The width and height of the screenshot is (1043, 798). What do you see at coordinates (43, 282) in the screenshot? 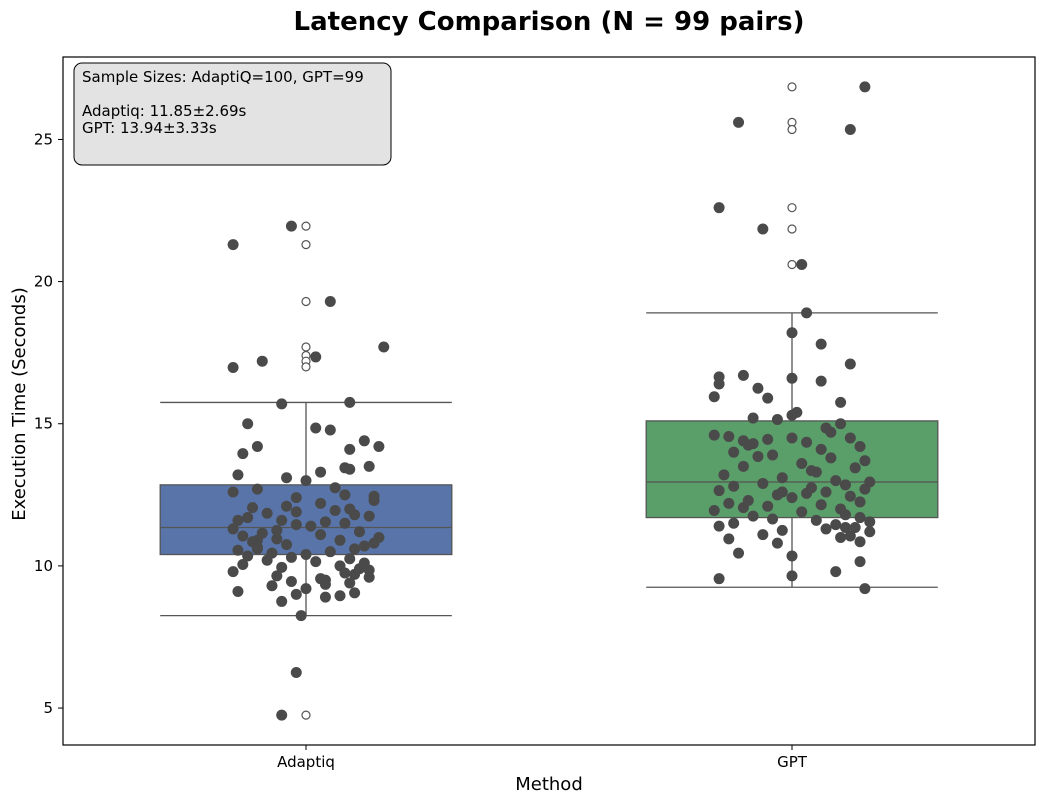
I see `y-tick-label: 20` at bounding box center [43, 282].